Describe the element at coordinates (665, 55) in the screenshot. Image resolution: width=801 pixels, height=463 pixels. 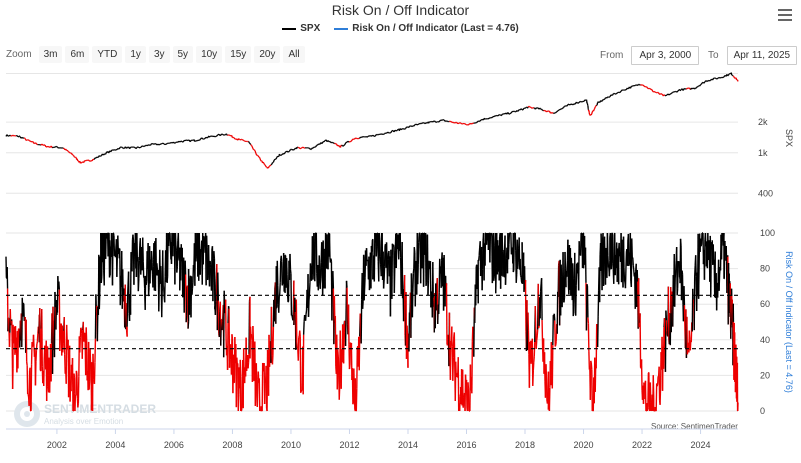
I see `range-from-input: Apr 3, 2000` at that location.